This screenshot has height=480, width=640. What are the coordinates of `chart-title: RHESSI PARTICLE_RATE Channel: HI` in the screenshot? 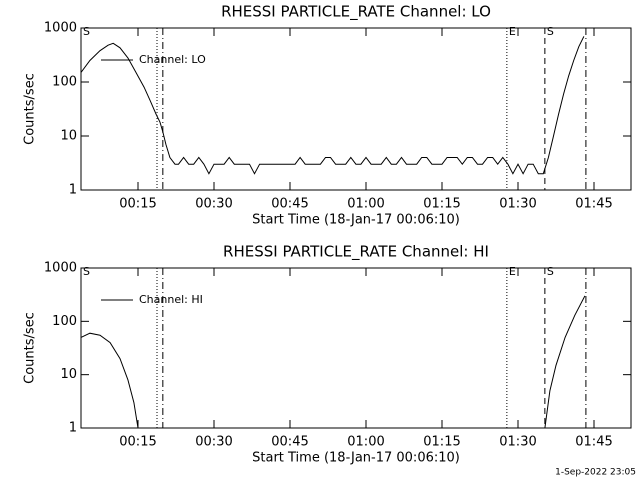 It's located at (356, 252).